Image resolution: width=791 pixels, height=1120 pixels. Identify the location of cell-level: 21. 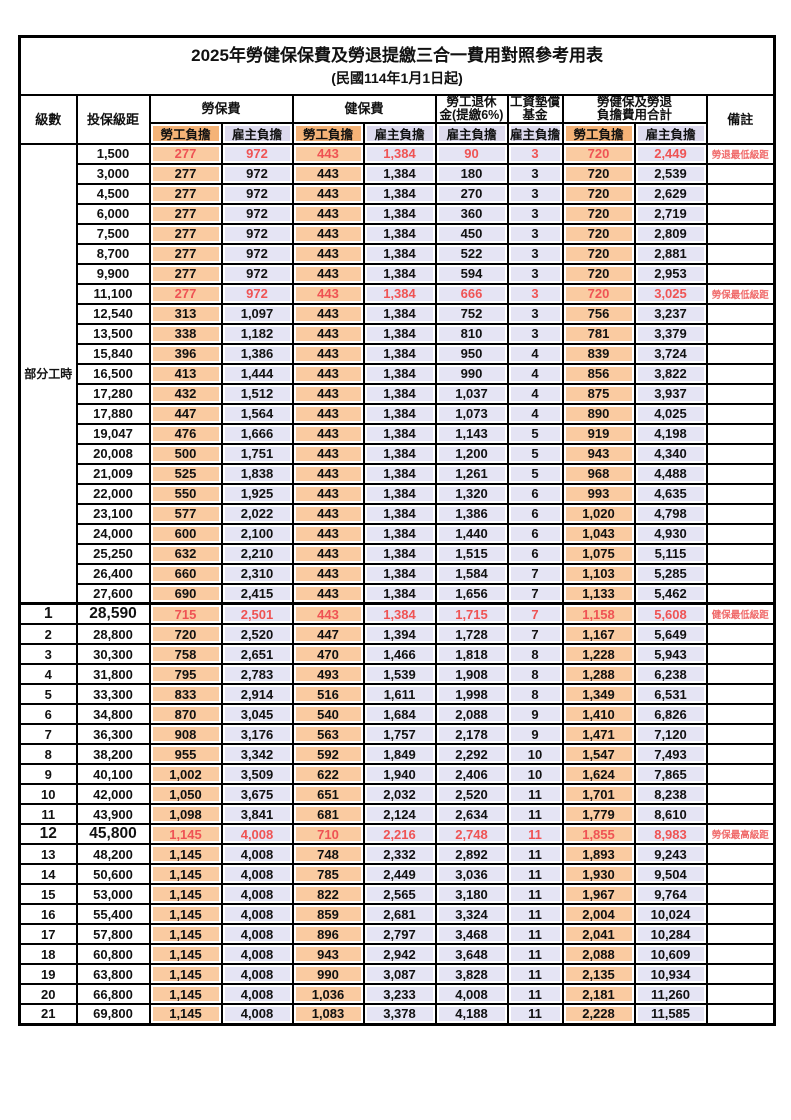
(48, 1014).